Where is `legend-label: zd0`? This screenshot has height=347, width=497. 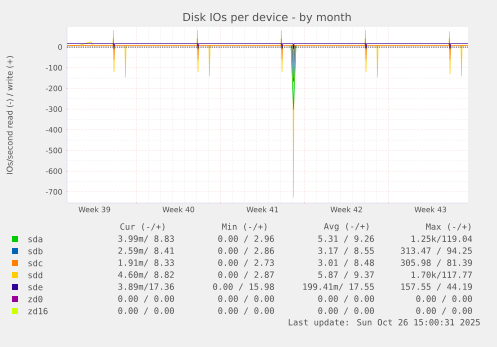 legend-label: zd0 is located at coordinates (35, 299).